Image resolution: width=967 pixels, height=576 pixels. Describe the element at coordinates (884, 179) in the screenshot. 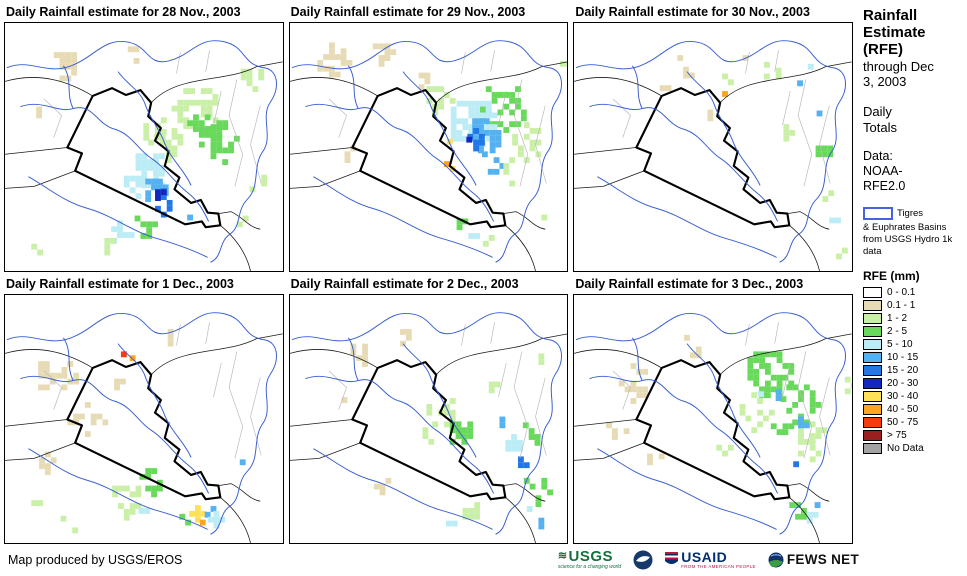

I see `data-source: NOAA-RFE2.0` at that location.